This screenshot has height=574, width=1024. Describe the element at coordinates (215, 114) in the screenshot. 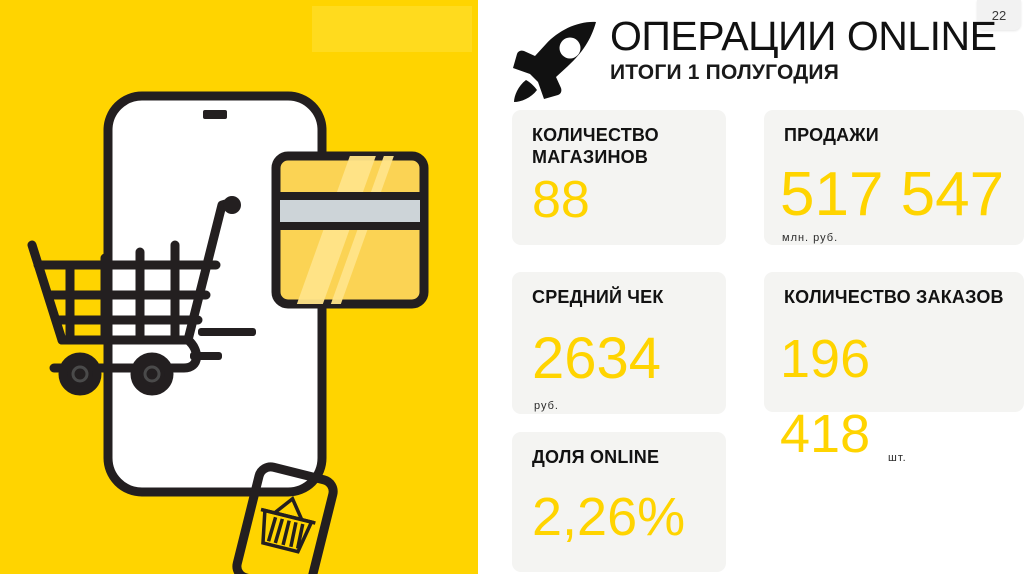

I see `phone-speaker` at that location.